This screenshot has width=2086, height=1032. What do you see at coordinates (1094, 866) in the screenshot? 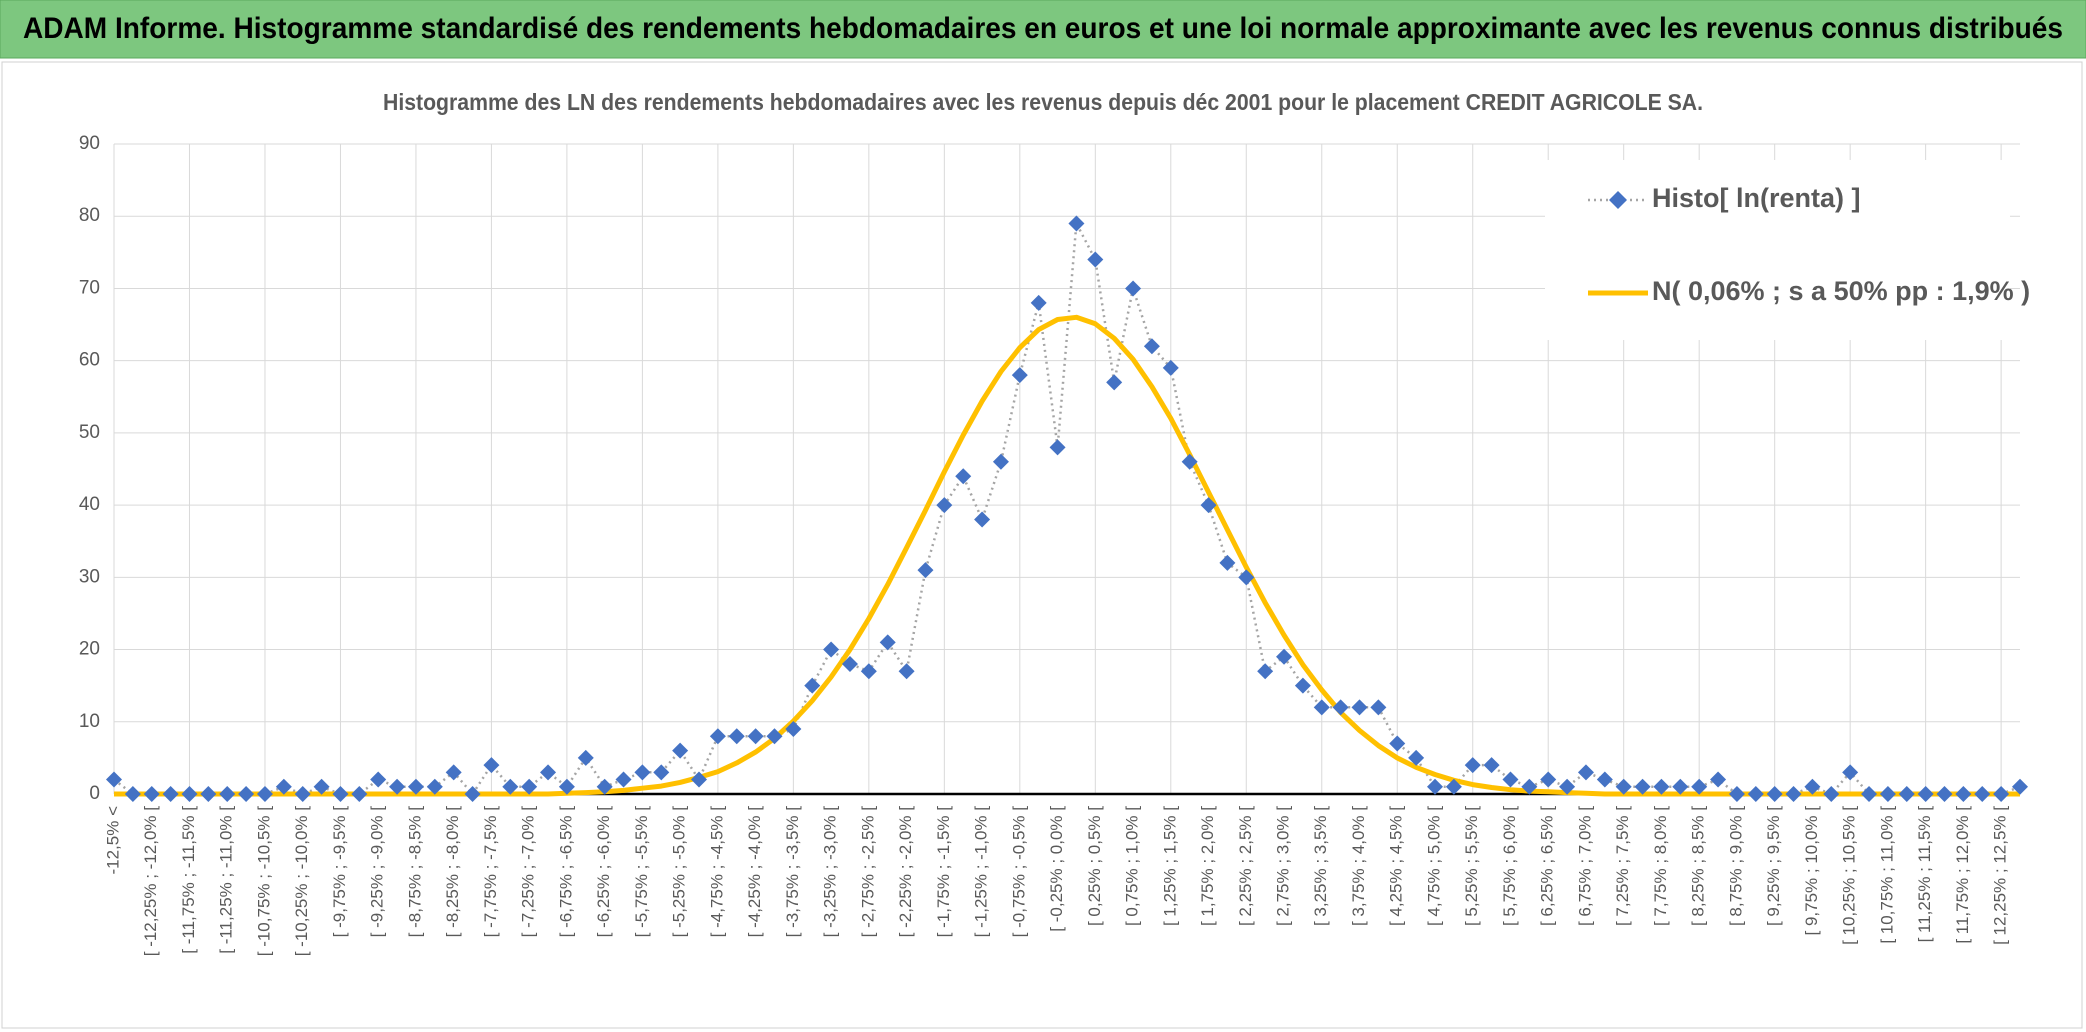
I see `x-tick-label: [ 0,25% ; 0,5% [` at bounding box center [1094, 866].